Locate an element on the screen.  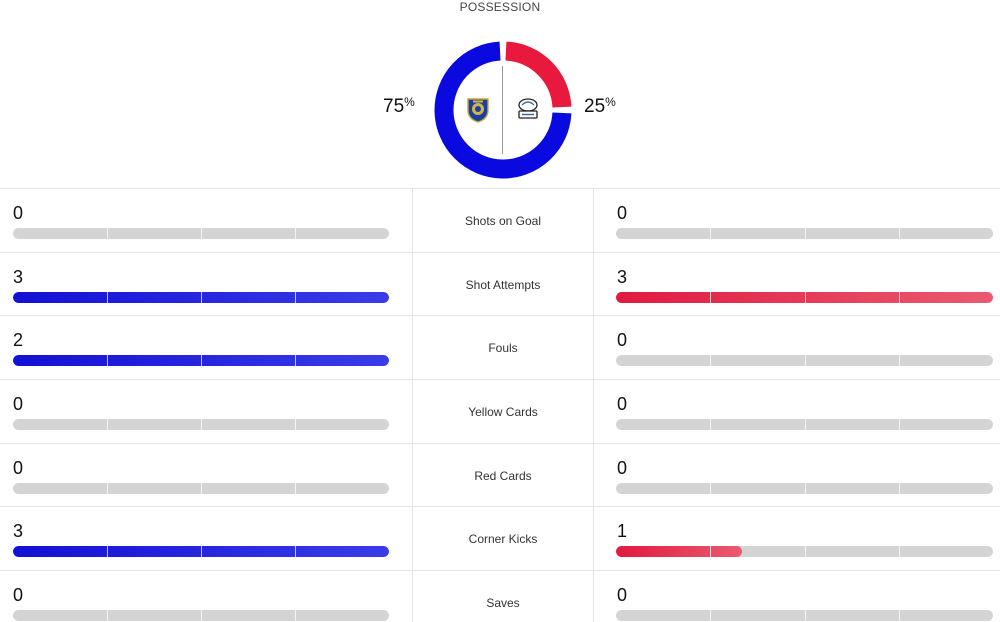
away-stat-bar-fill is located at coordinates (679, 552).